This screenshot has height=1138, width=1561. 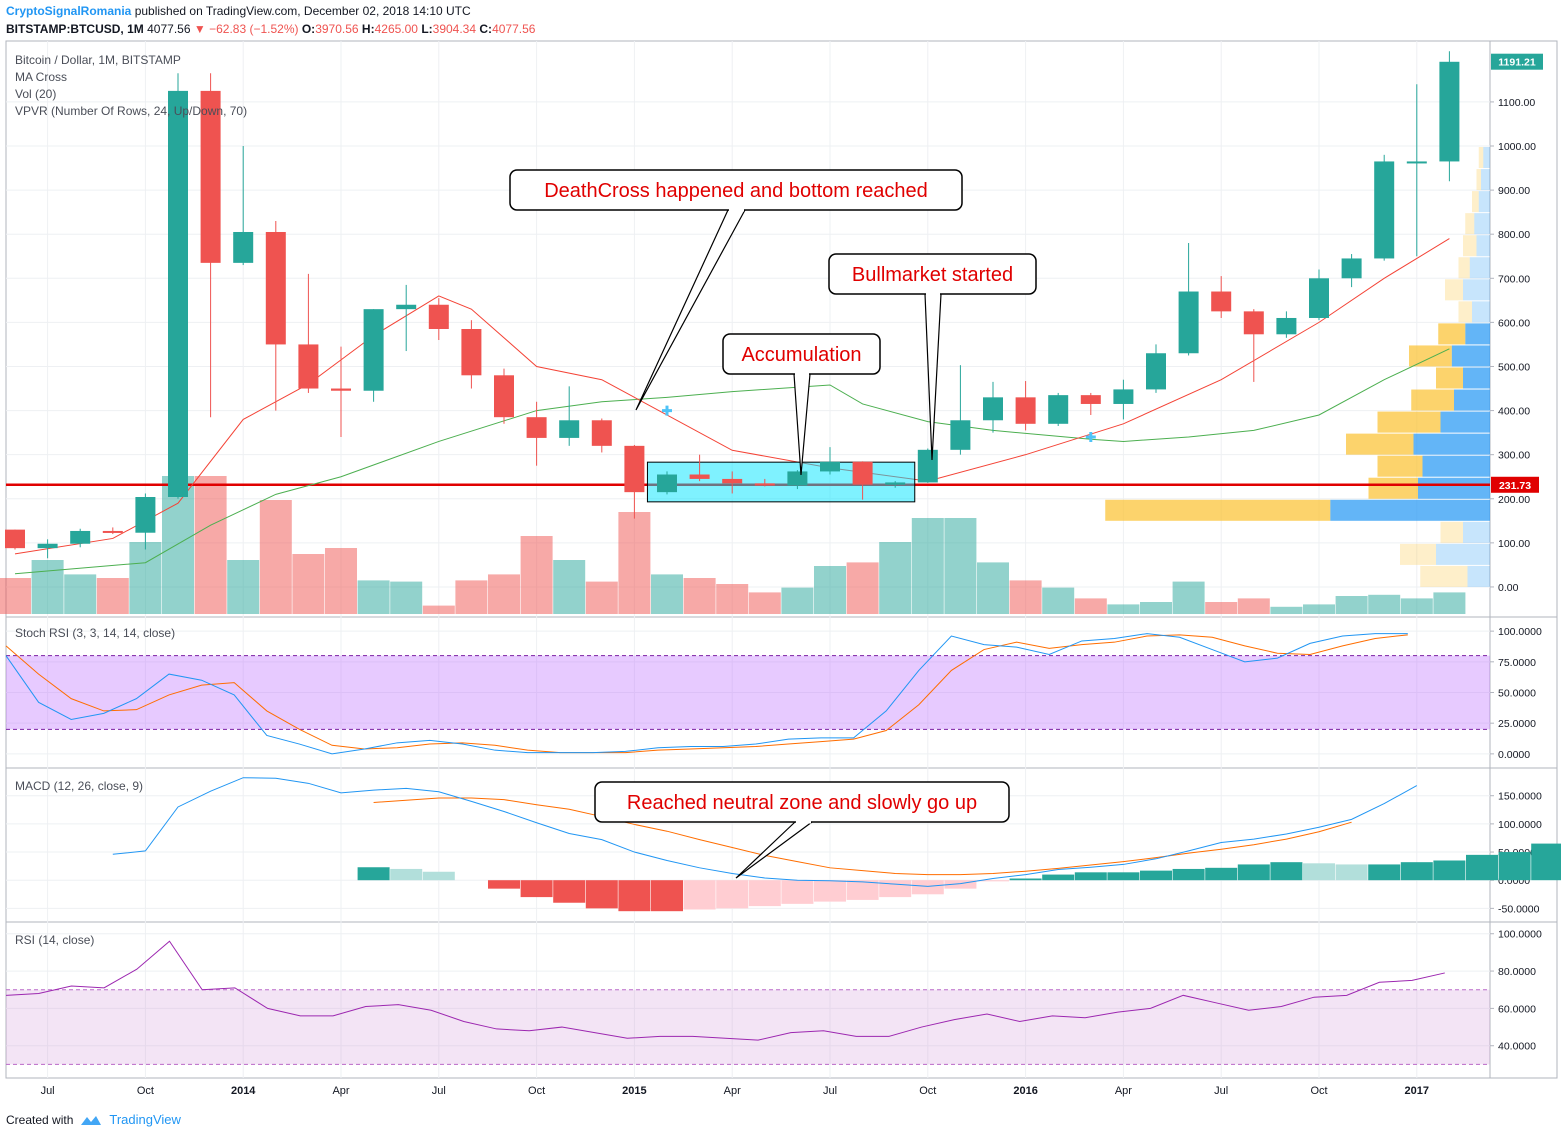 I want to click on accumulation-callout-pointer, so click(x=802, y=424).